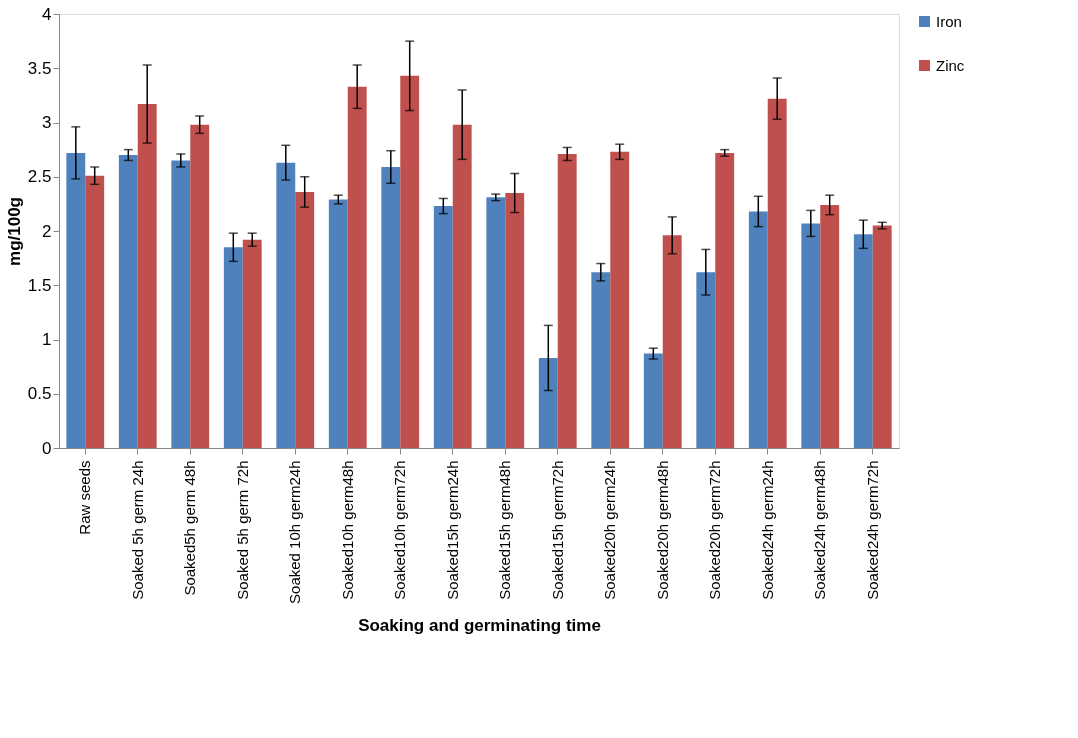  I want to click on y-tick-label: 2.5, so click(39, 177).